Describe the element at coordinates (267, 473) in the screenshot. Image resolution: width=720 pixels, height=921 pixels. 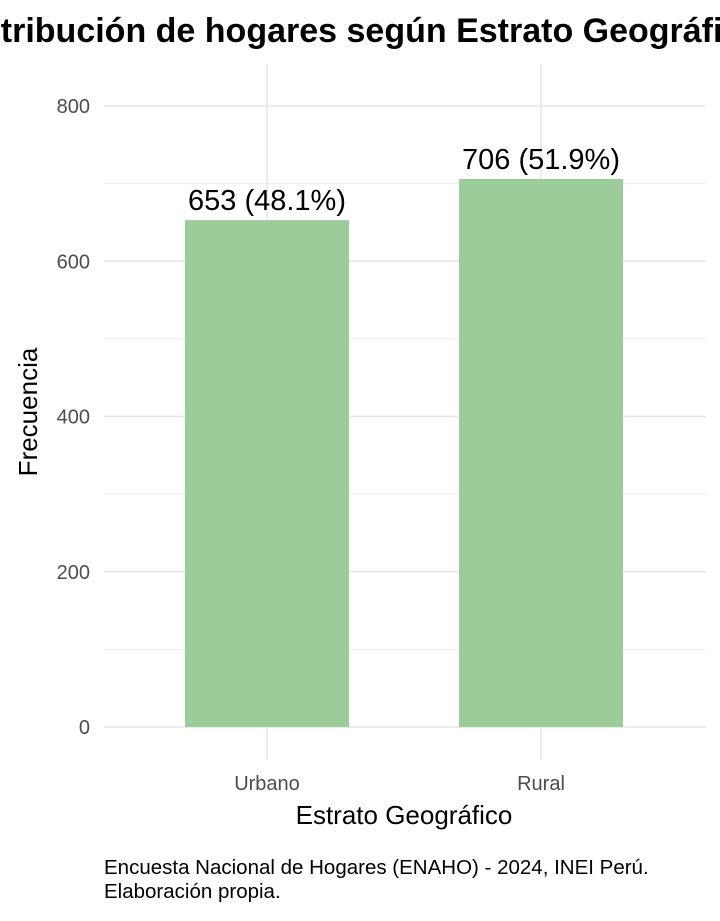
I see `bar-urbano` at that location.